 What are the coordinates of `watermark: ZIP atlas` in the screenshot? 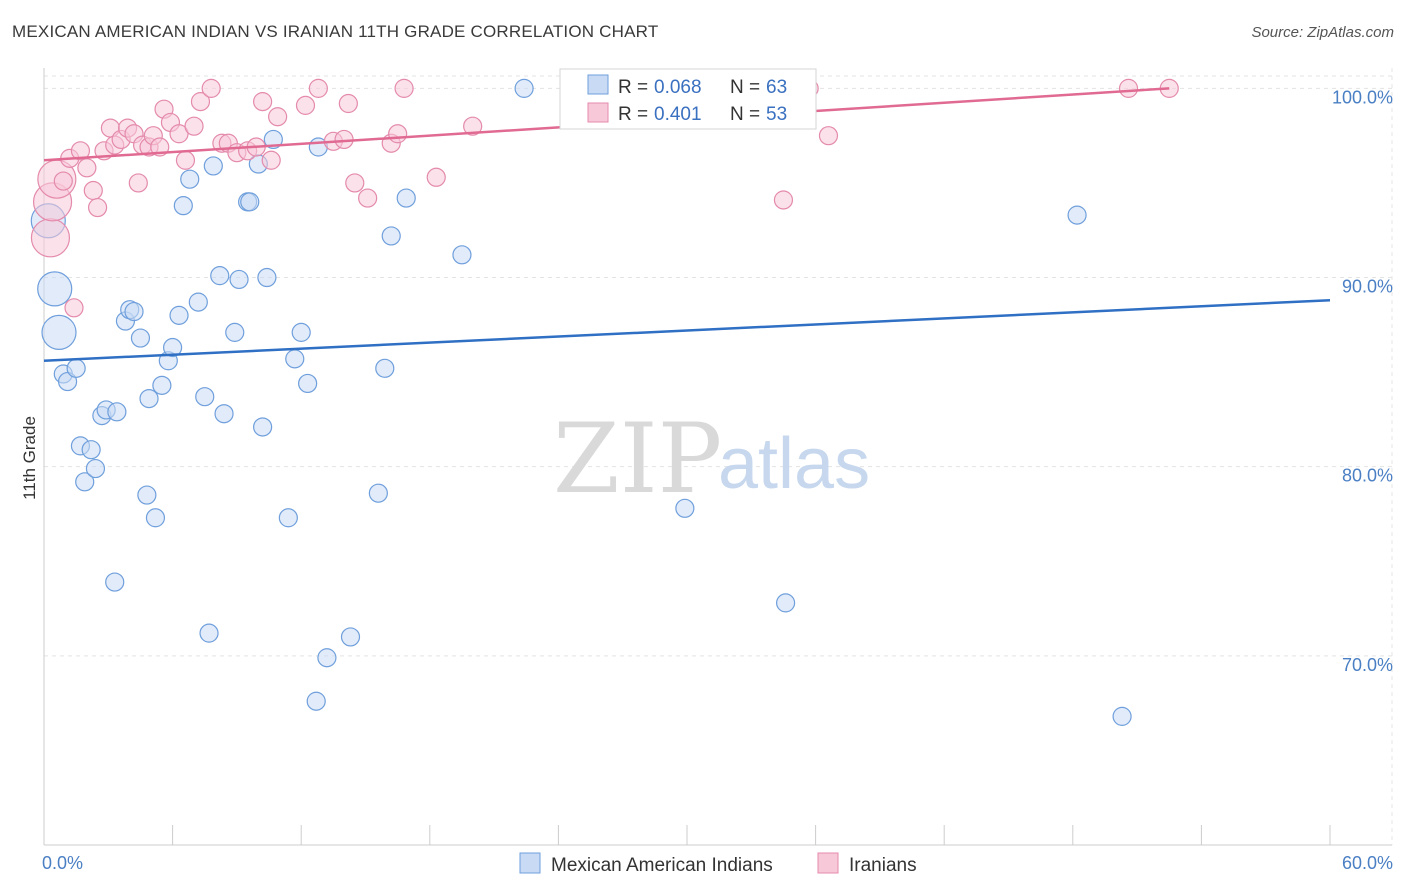 It's located at (711, 459).